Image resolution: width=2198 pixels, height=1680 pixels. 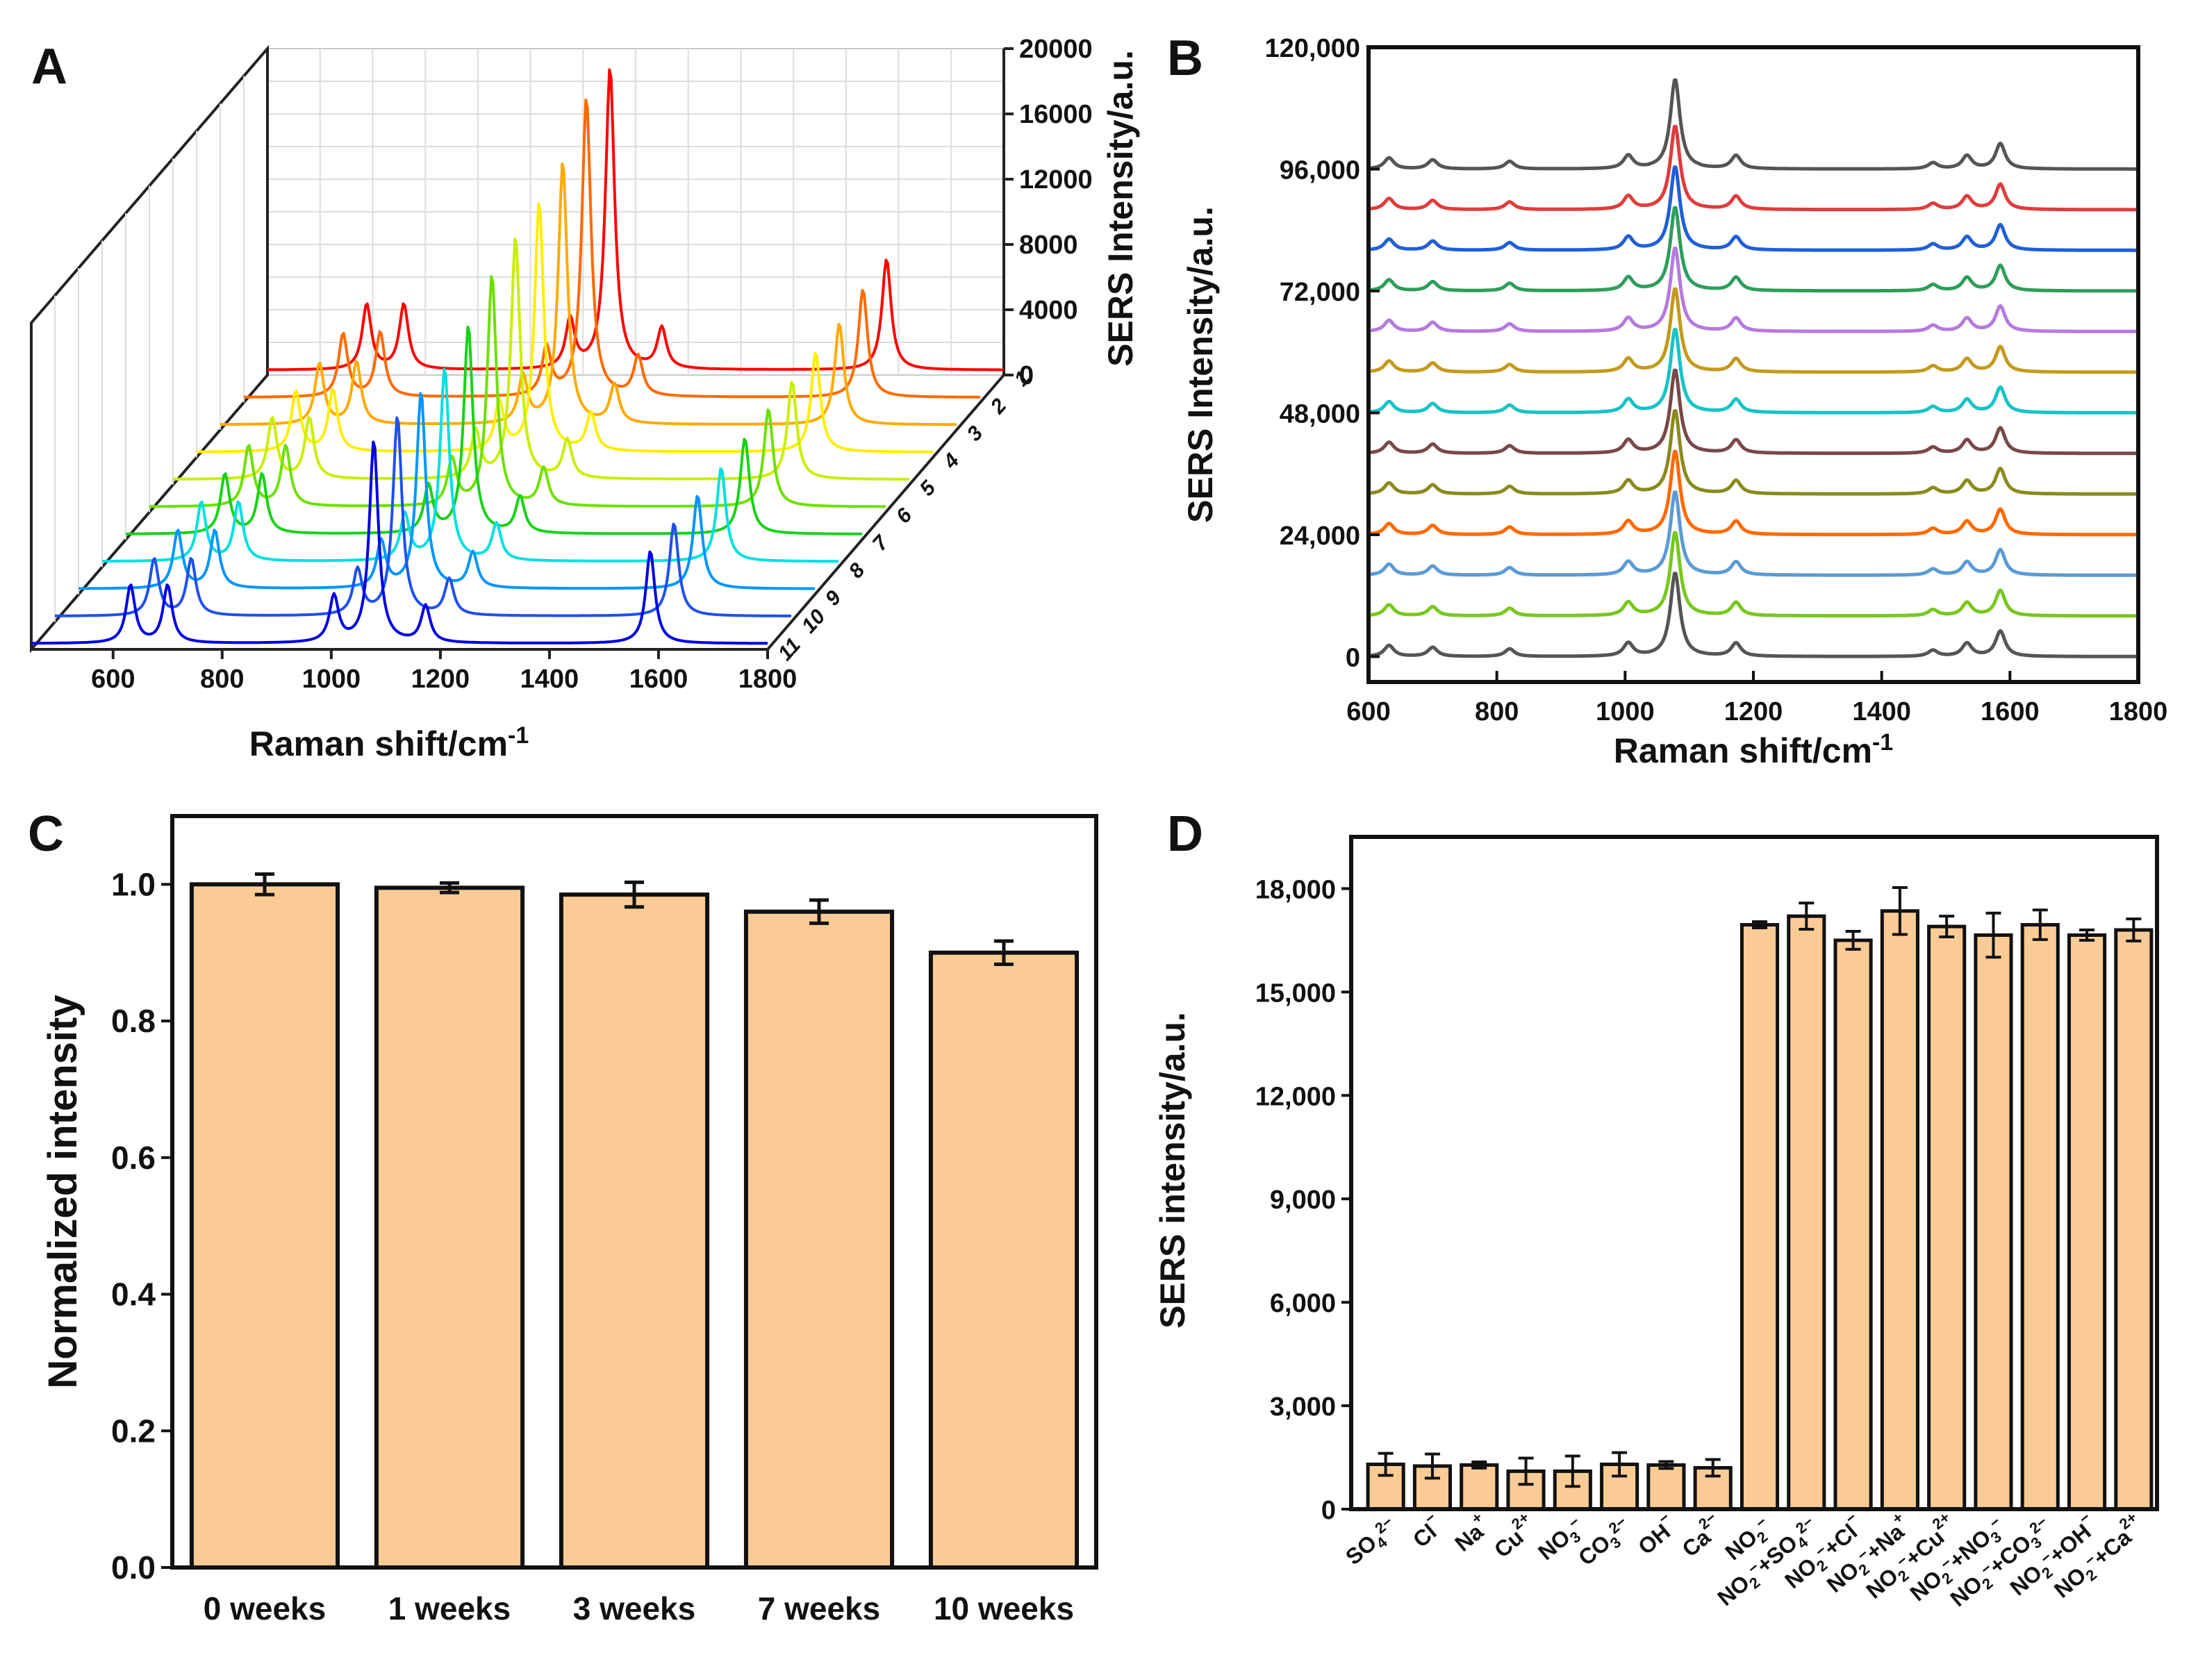 What do you see at coordinates (449, 1608) in the screenshot?
I see `x-category-label: 1 weeks` at bounding box center [449, 1608].